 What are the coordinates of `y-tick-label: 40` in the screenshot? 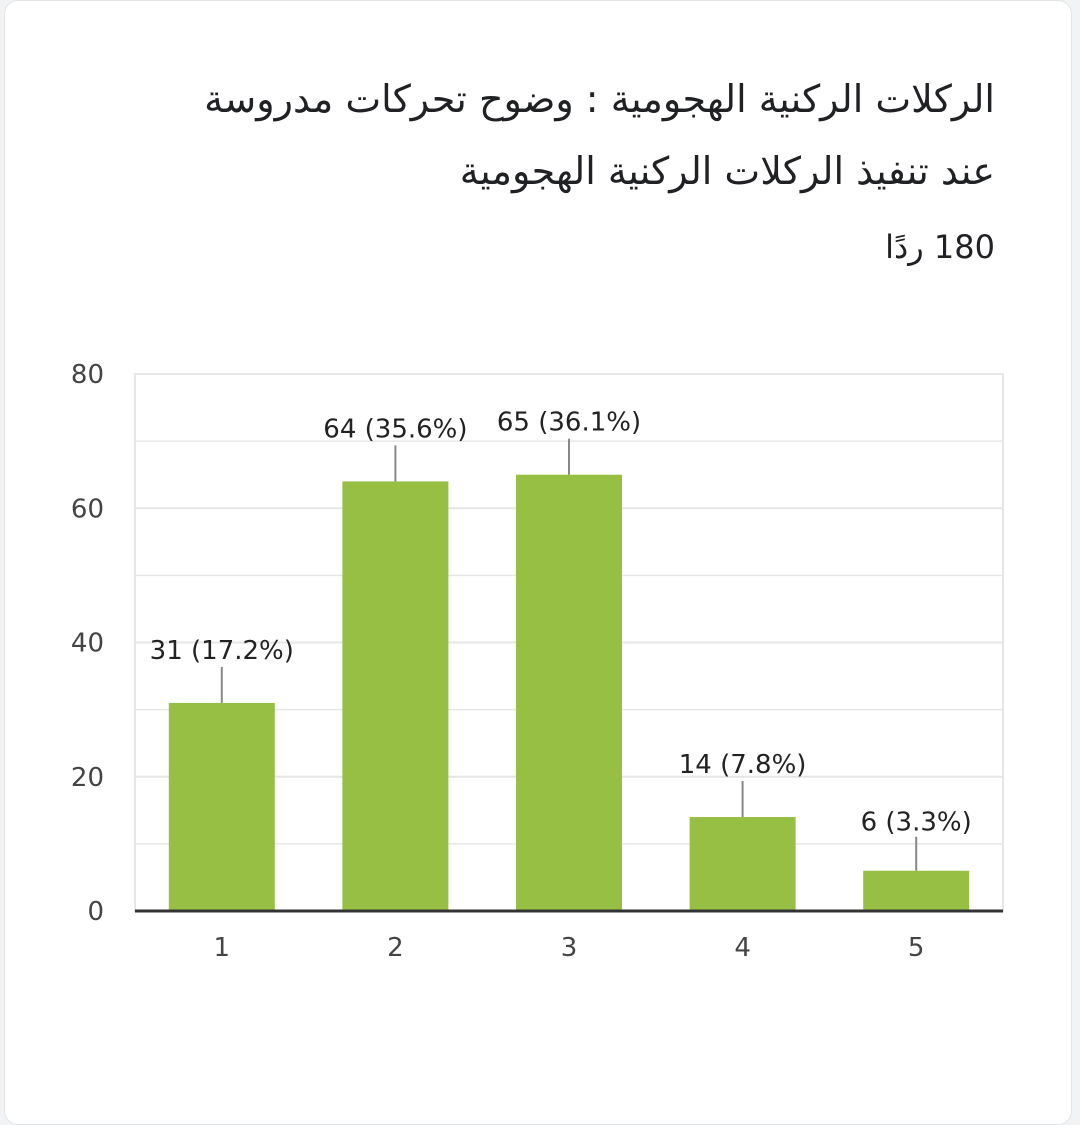 It's located at (87, 644).